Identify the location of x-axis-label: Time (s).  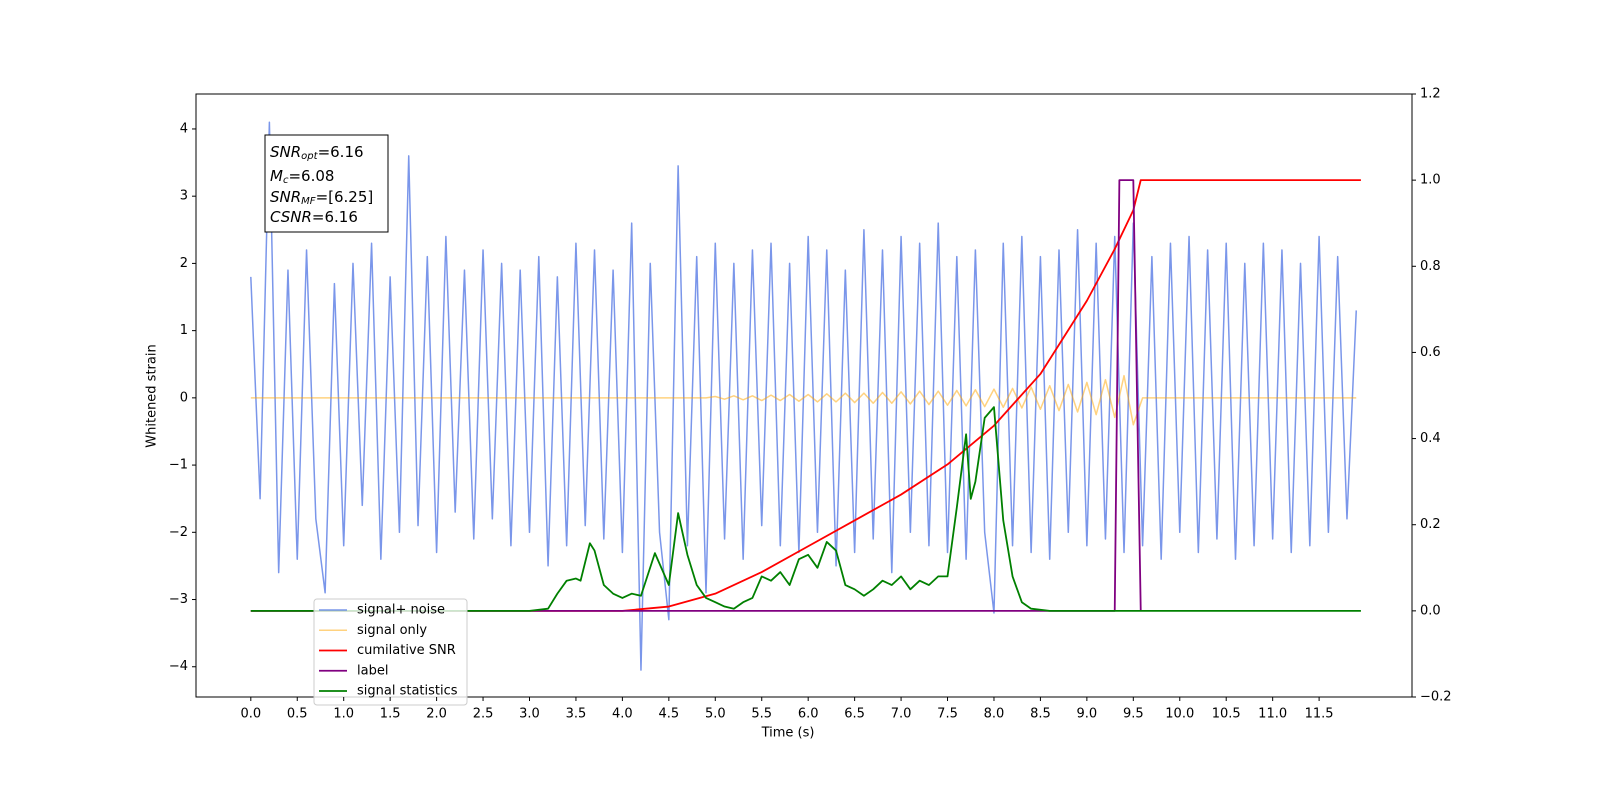
(788, 733).